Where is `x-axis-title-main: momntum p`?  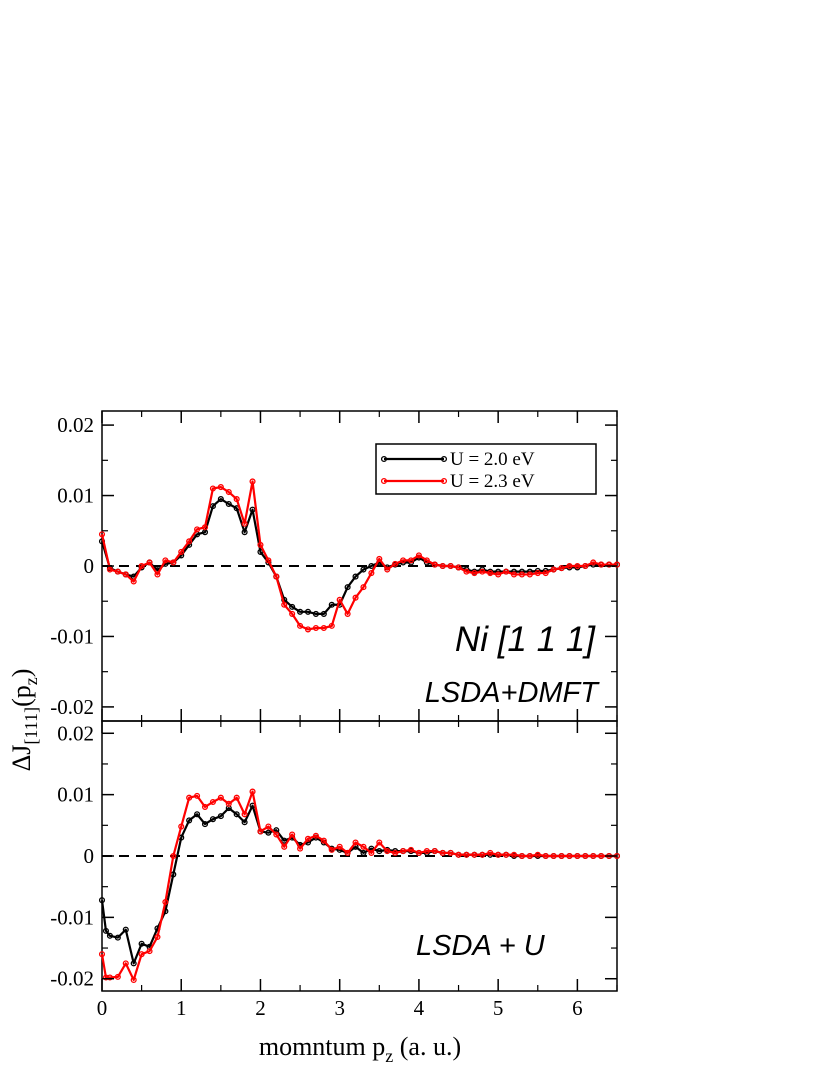 x-axis-title-main: momntum p is located at coordinates (322, 1046).